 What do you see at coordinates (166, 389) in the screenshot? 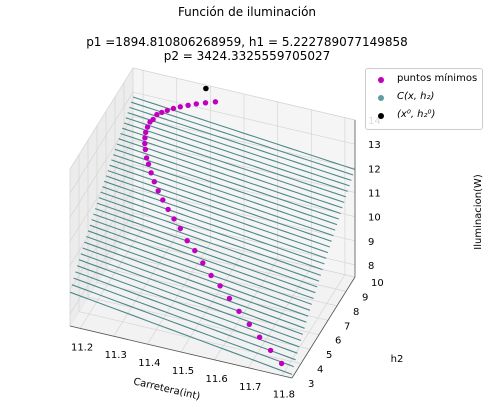
I see `x-axis-label: Carretera(int)` at bounding box center [166, 389].